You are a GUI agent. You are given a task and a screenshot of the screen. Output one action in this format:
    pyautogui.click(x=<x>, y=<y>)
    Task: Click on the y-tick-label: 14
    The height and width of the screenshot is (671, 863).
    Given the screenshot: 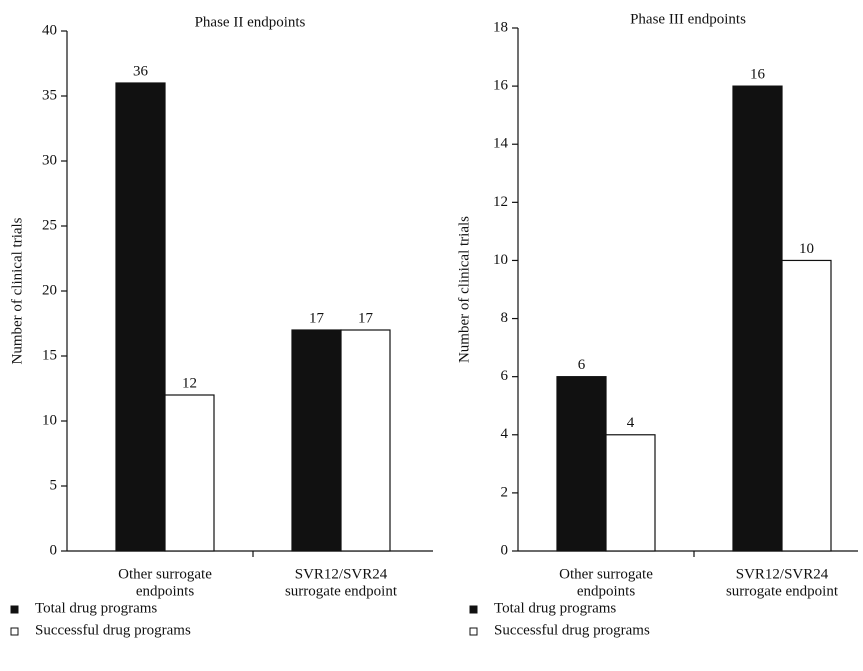 What is the action you would take?
    pyautogui.click(x=501, y=144)
    